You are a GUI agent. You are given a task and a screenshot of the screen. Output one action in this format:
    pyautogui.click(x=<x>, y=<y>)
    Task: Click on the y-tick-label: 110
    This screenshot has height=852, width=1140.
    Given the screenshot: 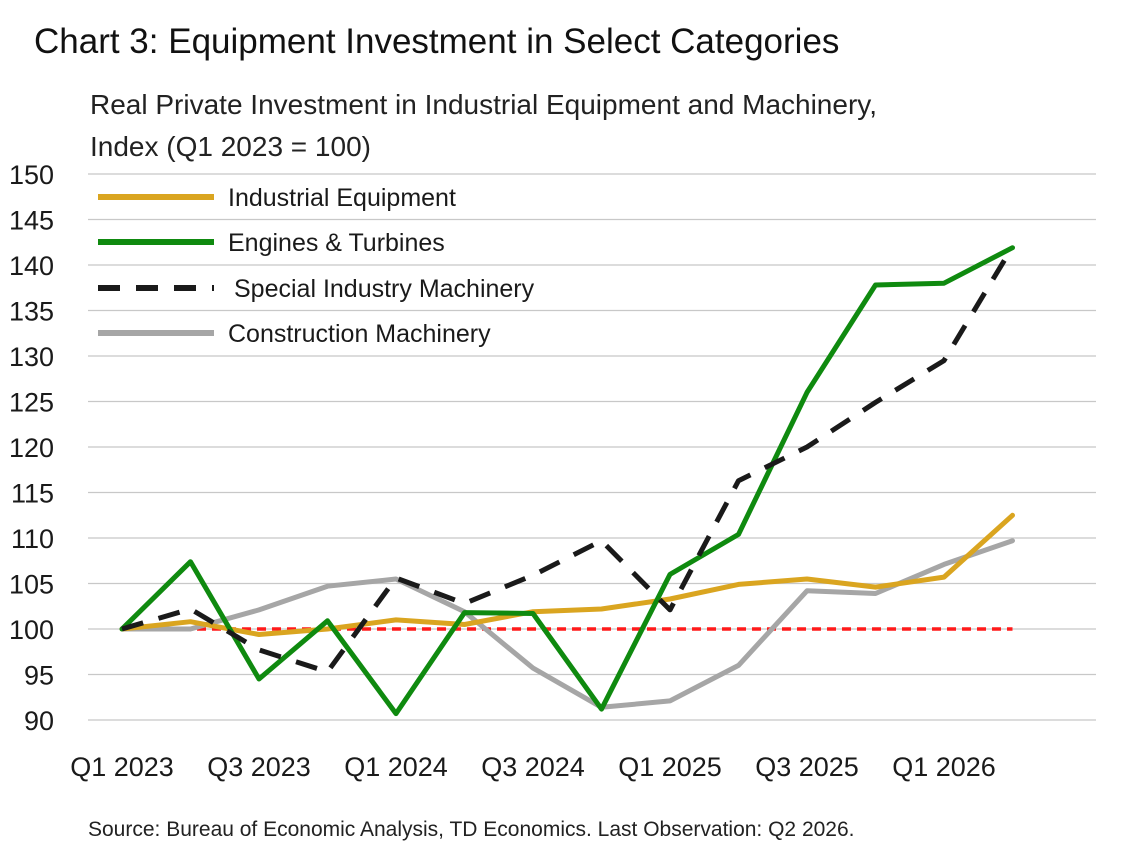 What is the action you would take?
    pyautogui.click(x=32, y=539)
    